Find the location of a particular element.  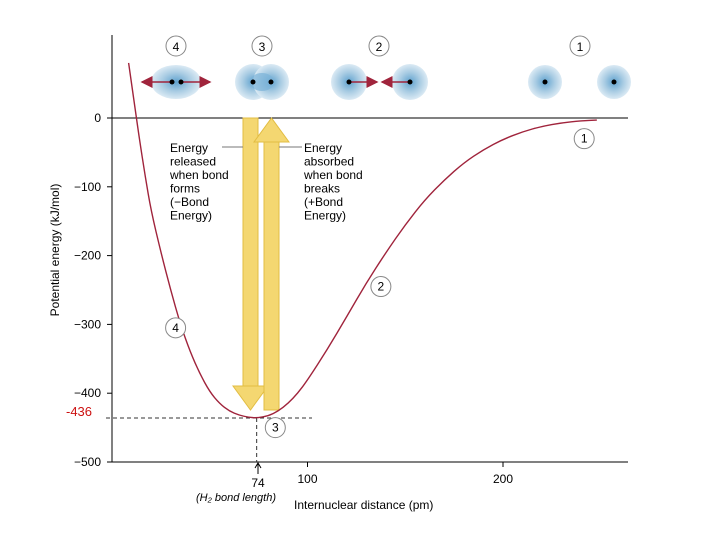

arrow-text-line: absorbed is located at coordinates (329, 162).